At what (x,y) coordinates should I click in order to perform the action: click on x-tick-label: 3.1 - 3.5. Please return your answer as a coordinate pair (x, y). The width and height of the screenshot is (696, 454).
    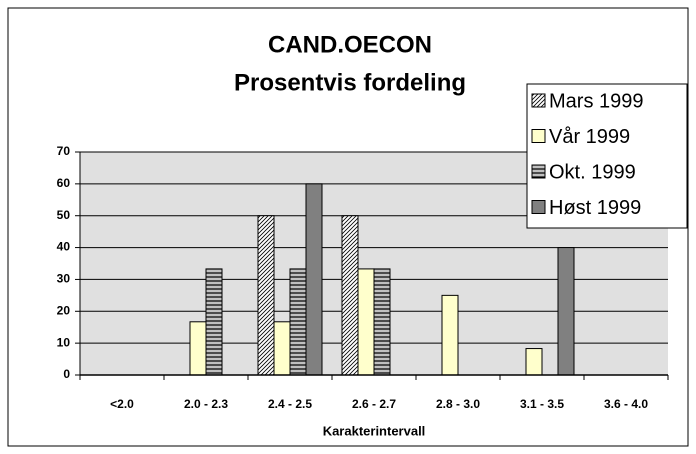
    Looking at the image, I should click on (542, 404).